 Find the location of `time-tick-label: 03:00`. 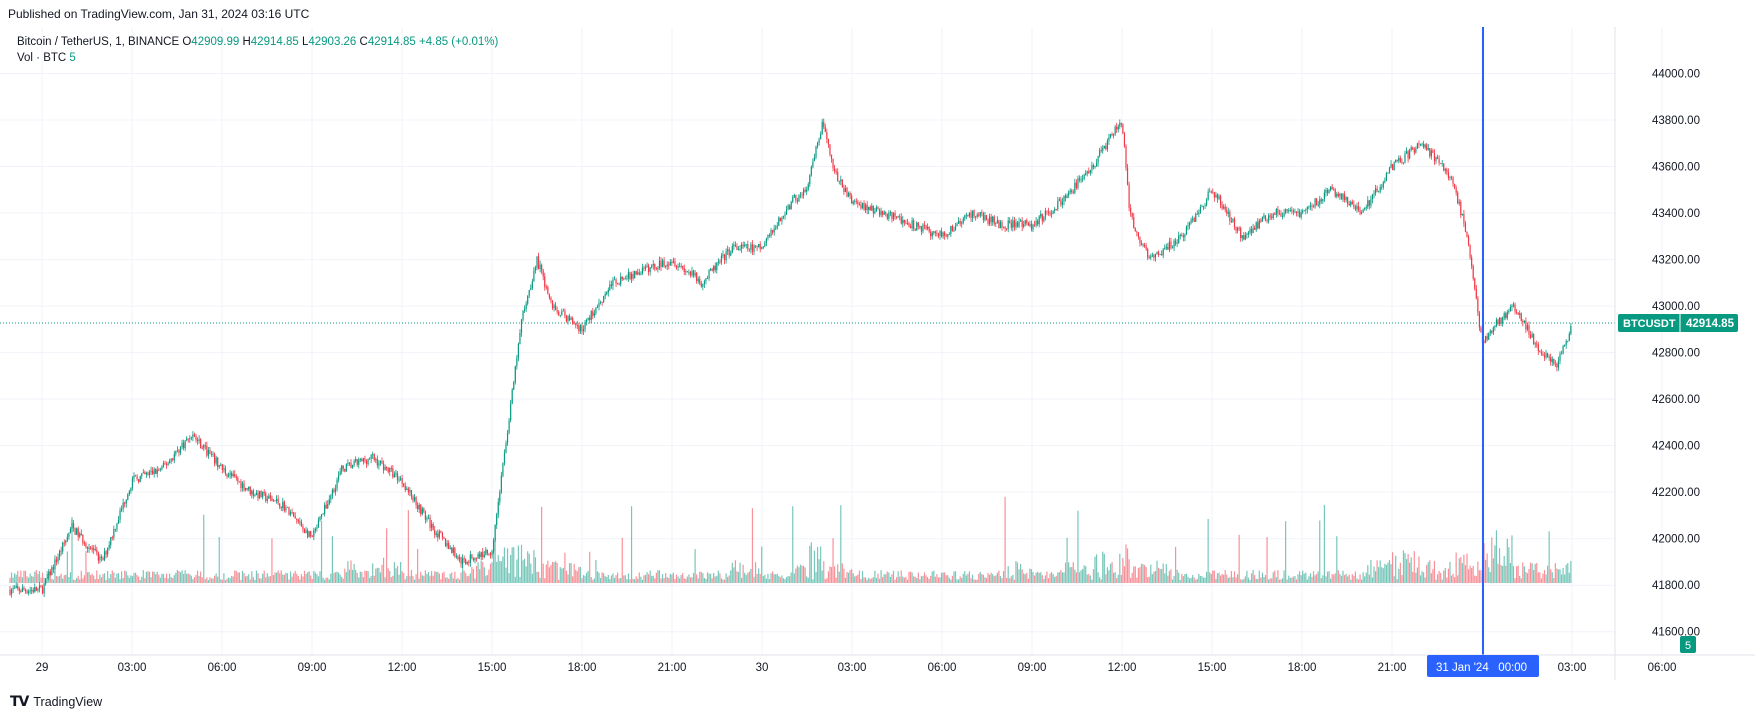

time-tick-label: 03:00 is located at coordinates (1572, 668).